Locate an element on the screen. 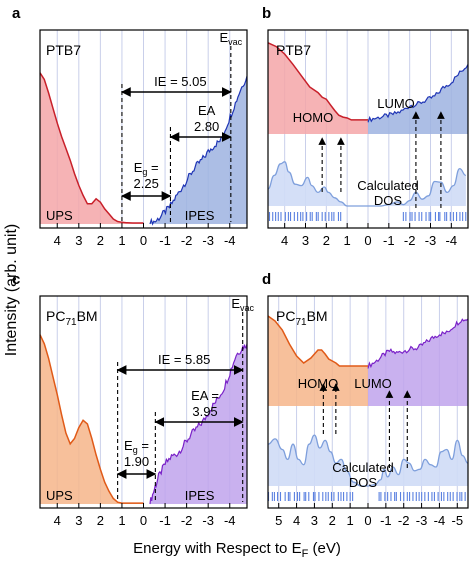 The image size is (474, 568). eg-value: 2.25 is located at coordinates (146, 183).